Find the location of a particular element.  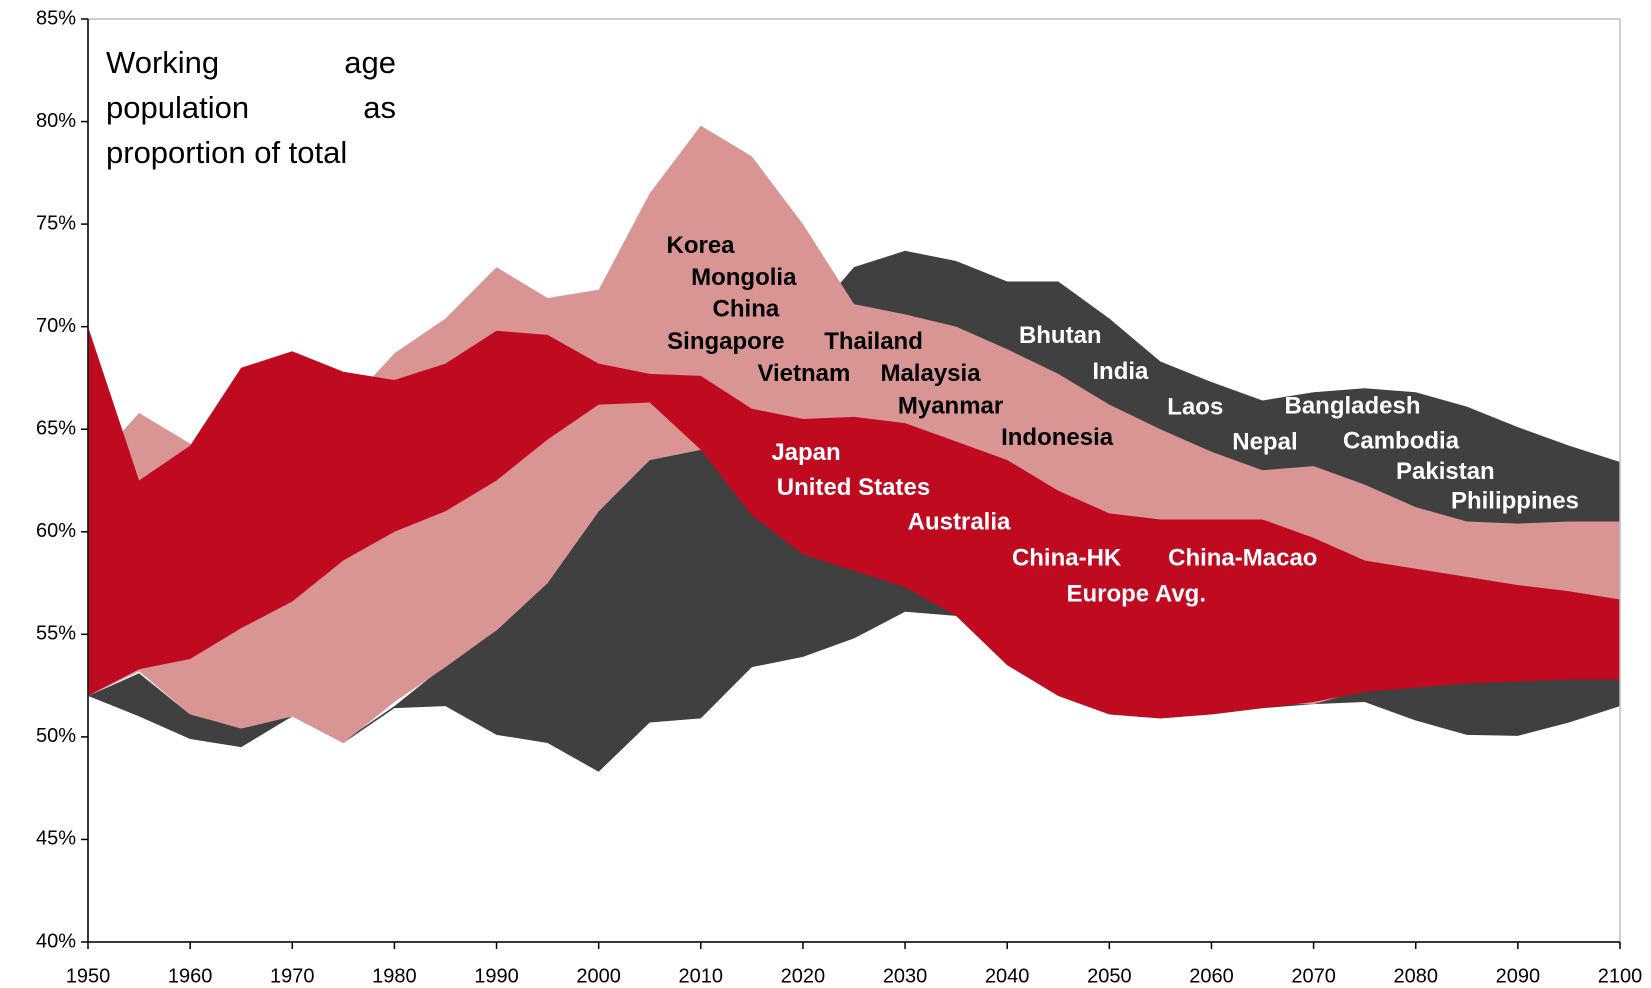

x-tick-label: 2000 is located at coordinates (598, 976).